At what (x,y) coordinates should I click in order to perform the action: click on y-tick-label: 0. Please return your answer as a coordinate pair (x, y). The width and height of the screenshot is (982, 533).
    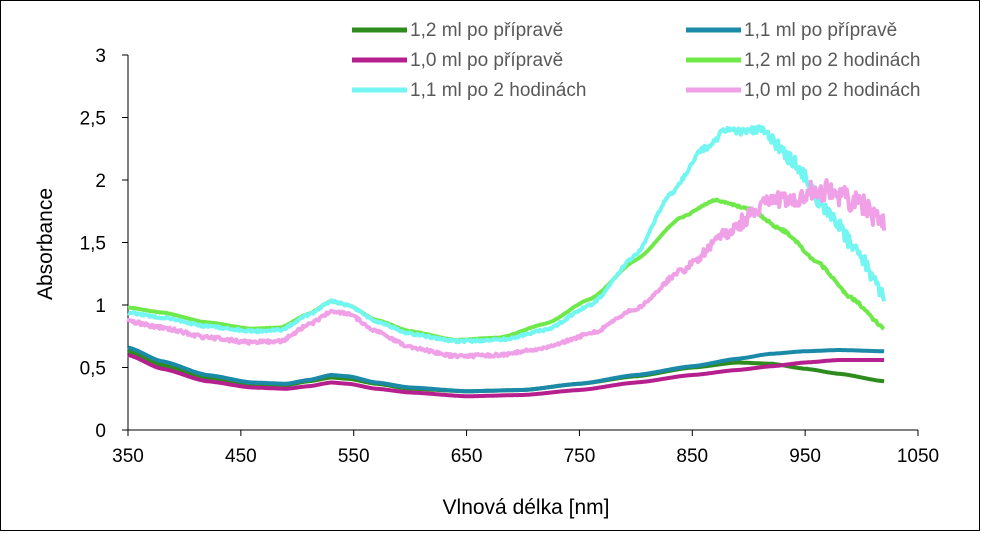
    Looking at the image, I should click on (100, 431).